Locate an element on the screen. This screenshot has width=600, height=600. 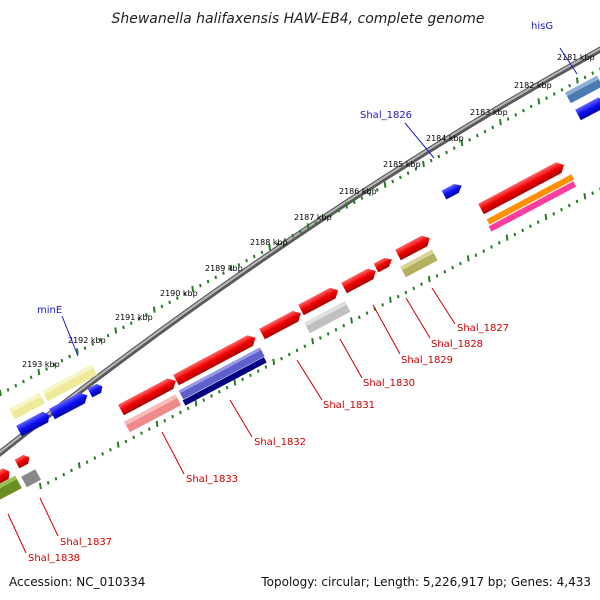
gene-mine-block is located at coordinates (95, 390).